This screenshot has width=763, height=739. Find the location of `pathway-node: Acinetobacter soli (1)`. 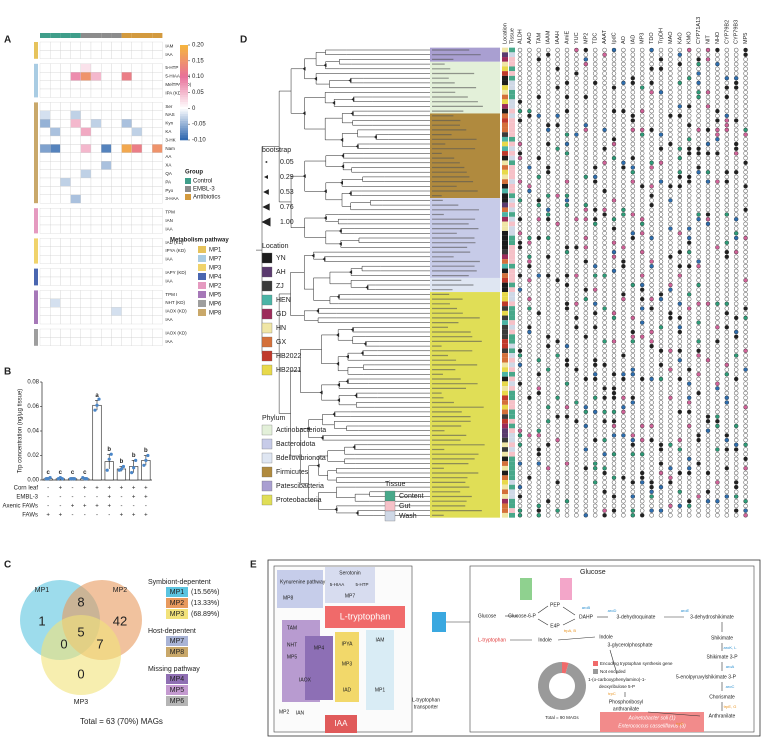

pathway-node: Acinetobacter soli (1) is located at coordinates (652, 718).